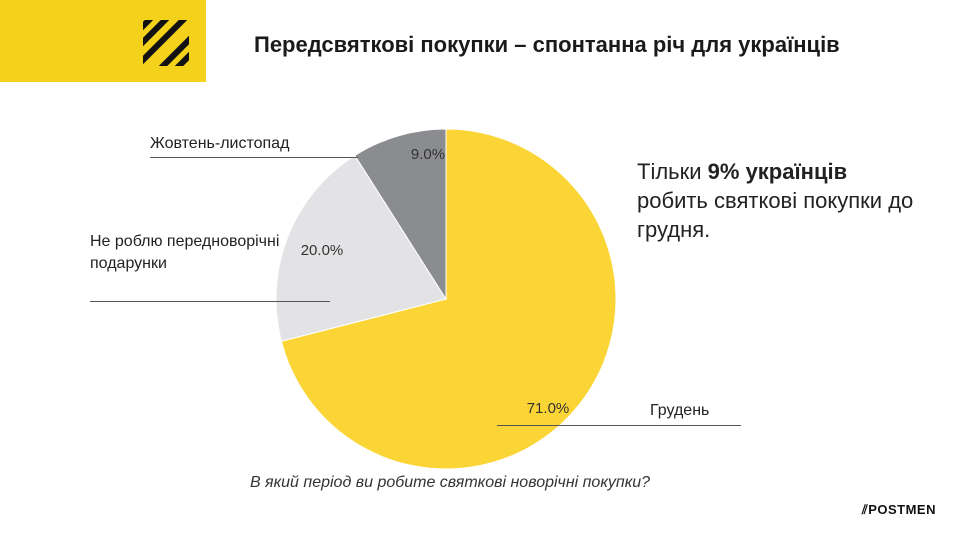 This screenshot has width=960, height=536. I want to click on leader-december, so click(619, 425).